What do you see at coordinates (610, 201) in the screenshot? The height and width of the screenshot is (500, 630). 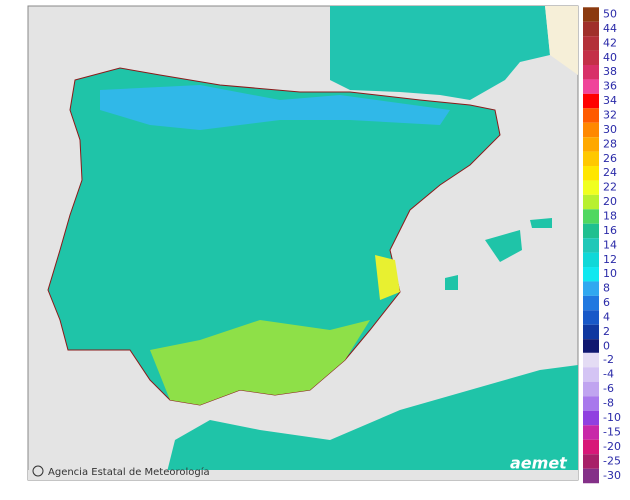 I see `legend-label: 20` at bounding box center [610, 201].